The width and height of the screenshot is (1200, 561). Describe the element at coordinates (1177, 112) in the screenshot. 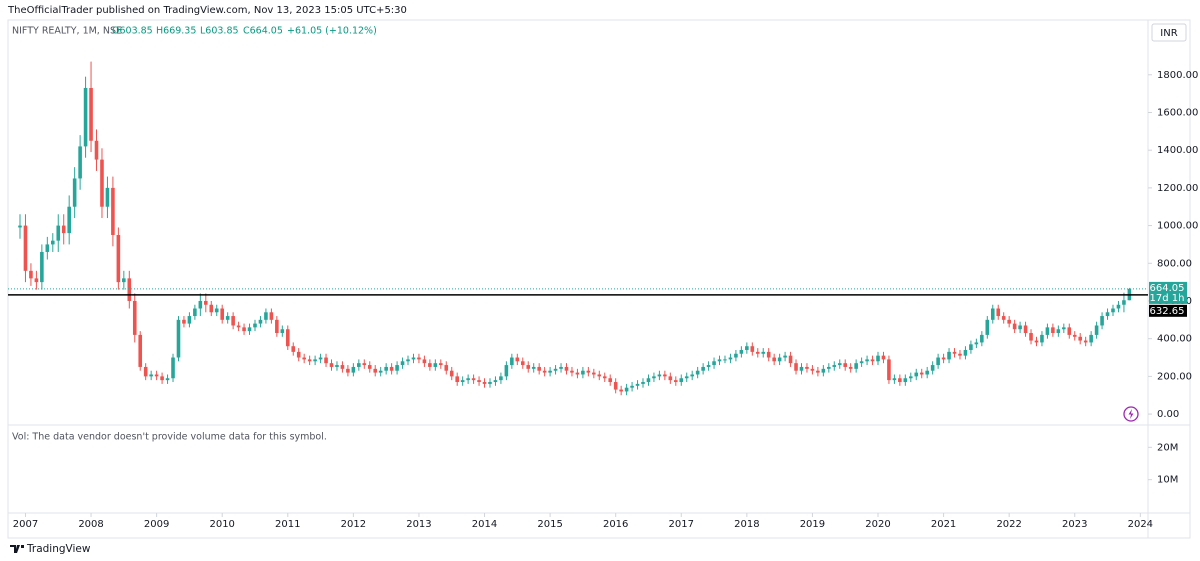

I see `y-tick-label: 1600.00` at that location.